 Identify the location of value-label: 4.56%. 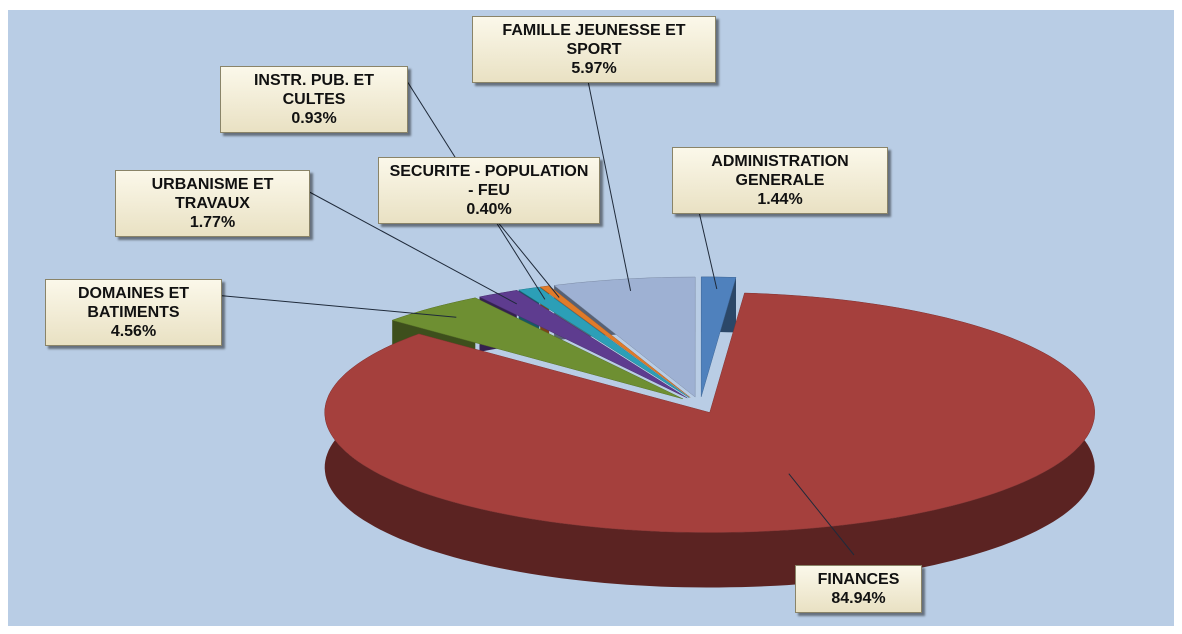
(133, 331).